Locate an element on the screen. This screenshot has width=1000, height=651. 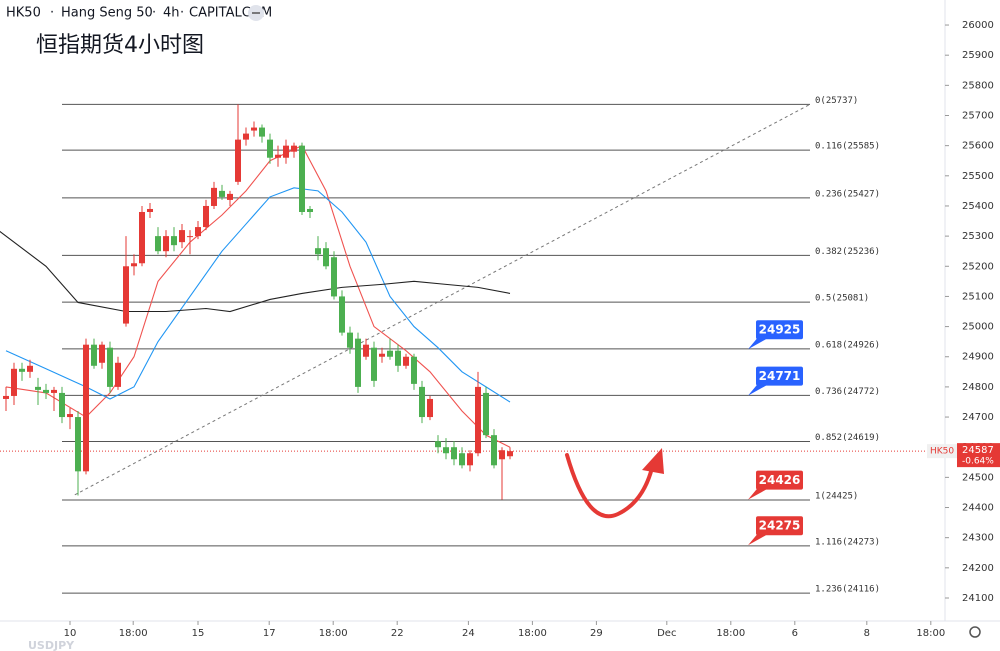
y-tick-label: 25800 is located at coordinates (978, 85).